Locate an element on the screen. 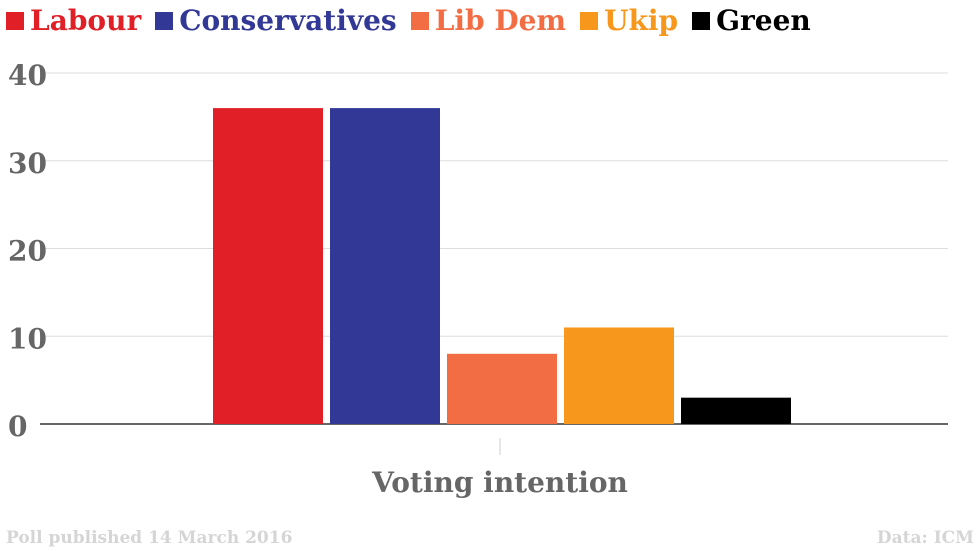 The height and width of the screenshot is (551, 980). legend-label: Labour is located at coordinates (86, 20).